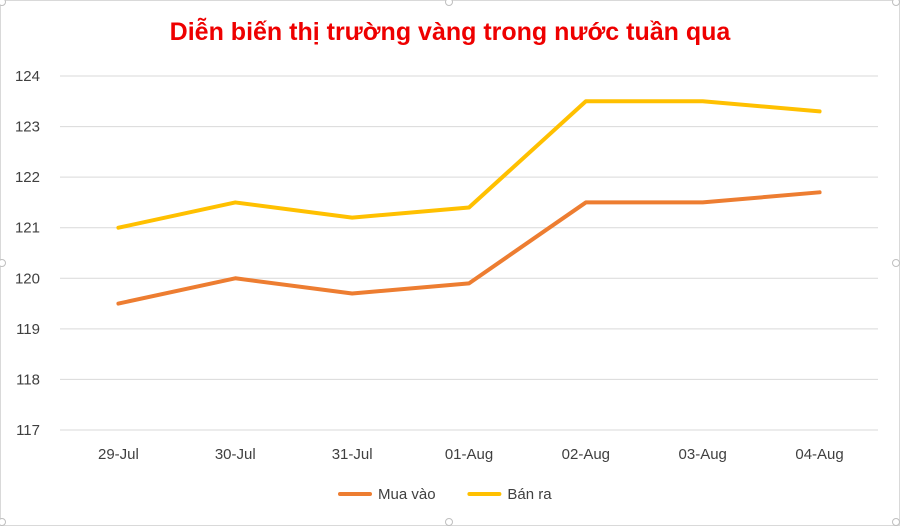 The image size is (900, 526). What do you see at coordinates (118, 454) in the screenshot?
I see `x-tick-label: 29-Jul` at bounding box center [118, 454].